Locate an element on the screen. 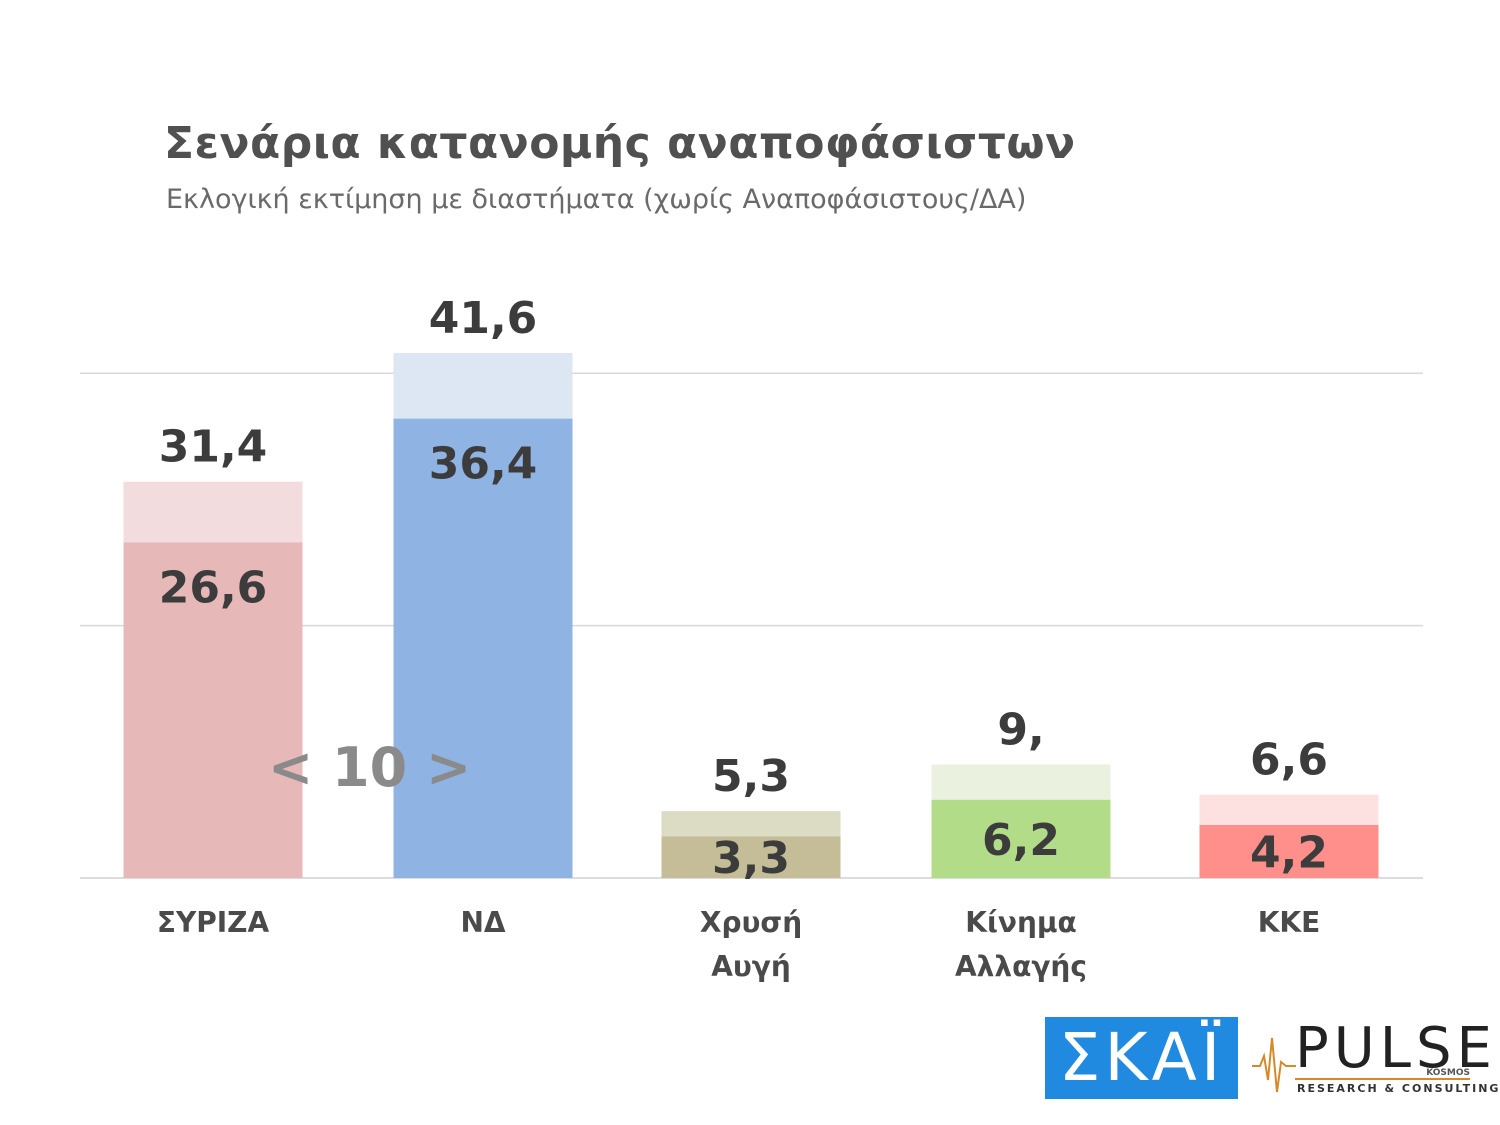 Image resolution: width=1500 pixels, height=1125 pixels. category-label: ΝΔ is located at coordinates (482, 922).